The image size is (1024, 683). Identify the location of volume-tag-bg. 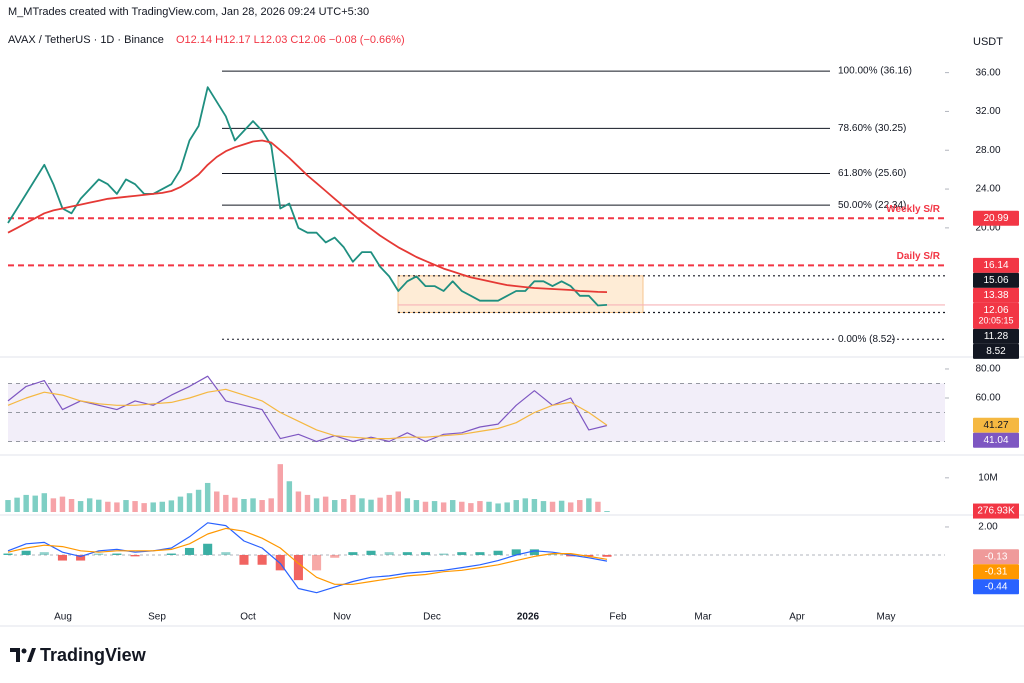
(996, 511).